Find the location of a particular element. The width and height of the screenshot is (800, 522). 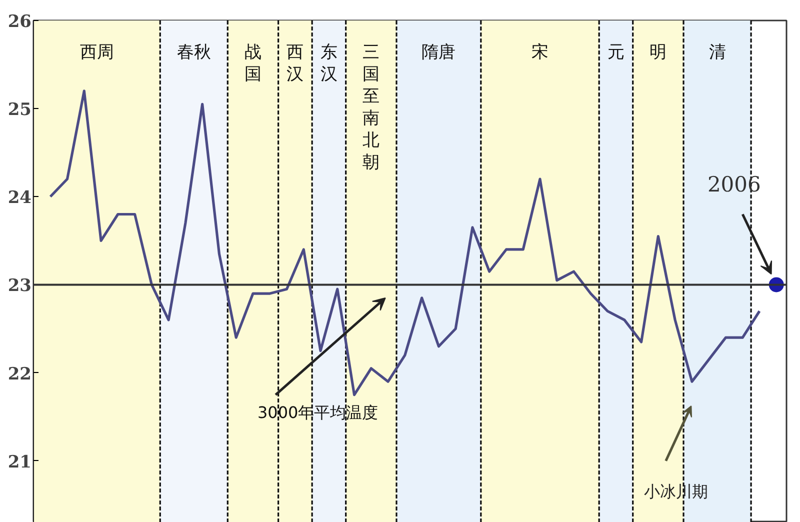

y-tick-label: 23 is located at coordinates (20, 286).